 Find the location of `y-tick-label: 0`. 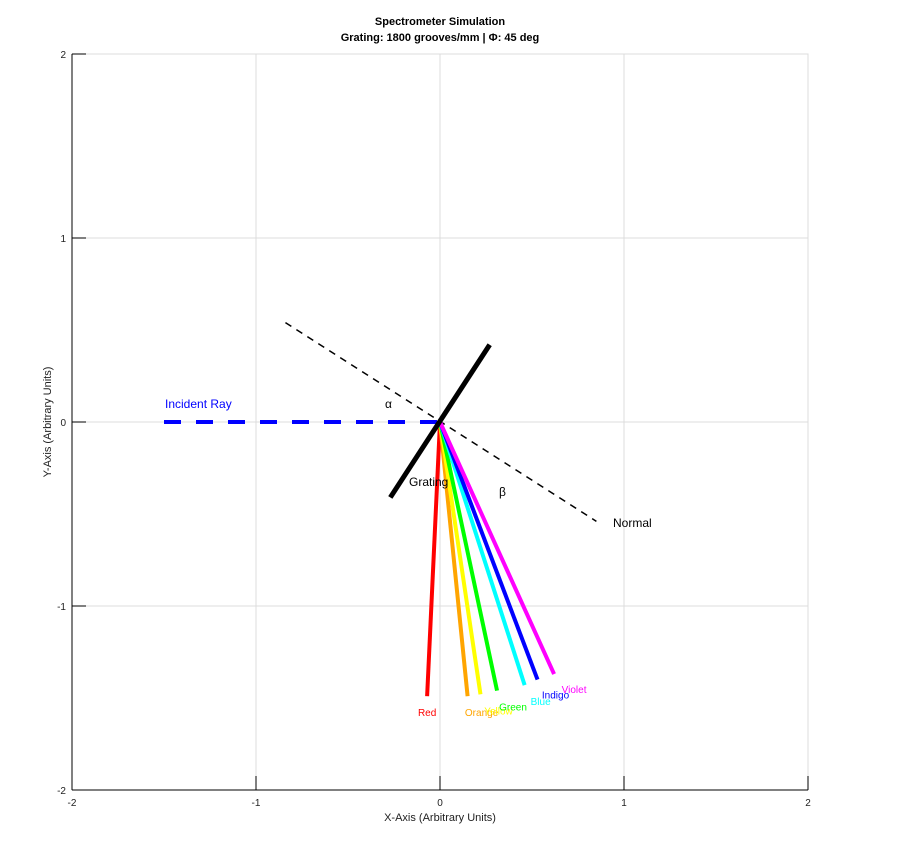

y-tick-label: 0 is located at coordinates (63, 423).